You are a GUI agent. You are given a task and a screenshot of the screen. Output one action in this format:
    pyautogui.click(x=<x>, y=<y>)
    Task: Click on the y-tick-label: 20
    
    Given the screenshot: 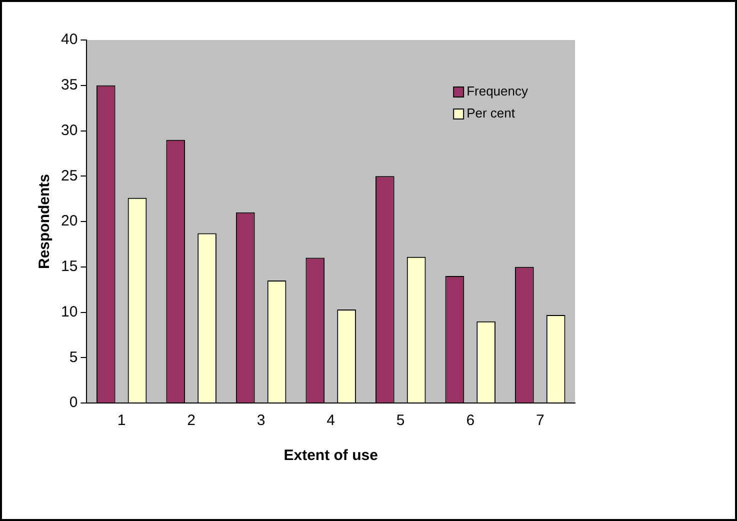 What is the action you would take?
    pyautogui.click(x=69, y=221)
    